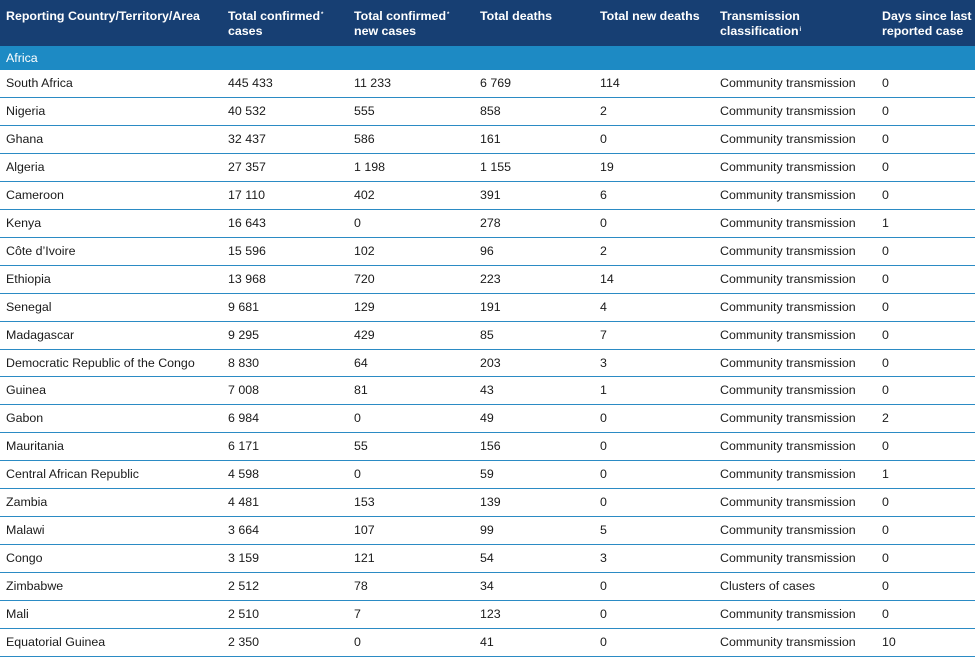 The width and height of the screenshot is (975, 657). Describe the element at coordinates (411, 139) in the screenshot. I see `cell-new-cases: 586` at that location.